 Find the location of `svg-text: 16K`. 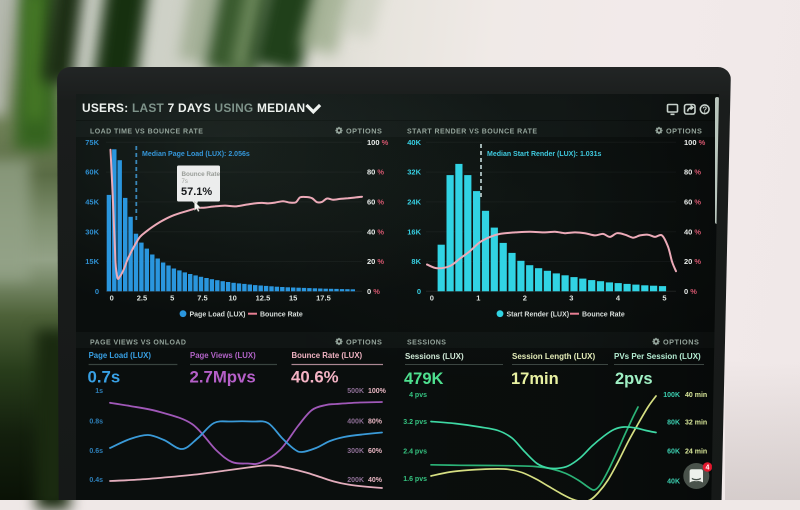

svg-text: 16K is located at coordinates (414, 231).